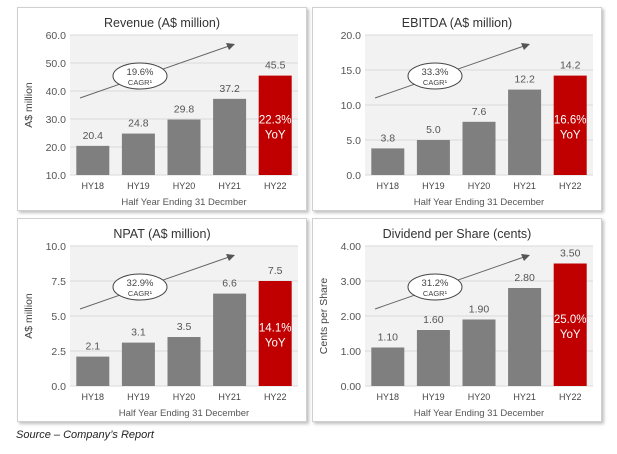  Describe the element at coordinates (229, 89) in the screenshot. I see `data-label: 37.2` at that location.